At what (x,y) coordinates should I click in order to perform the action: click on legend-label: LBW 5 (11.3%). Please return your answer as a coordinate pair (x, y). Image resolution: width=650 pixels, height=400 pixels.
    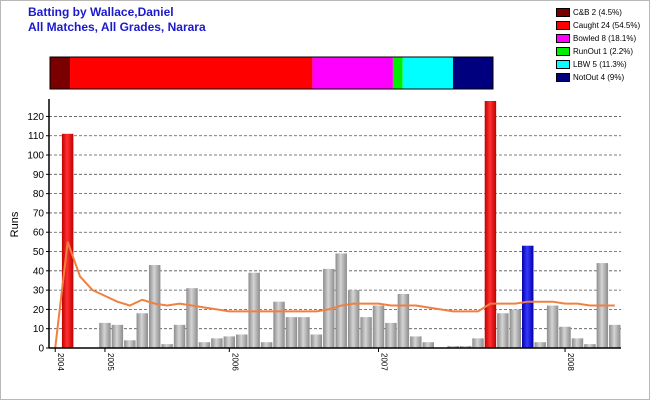
    Looking at the image, I should click on (600, 64).